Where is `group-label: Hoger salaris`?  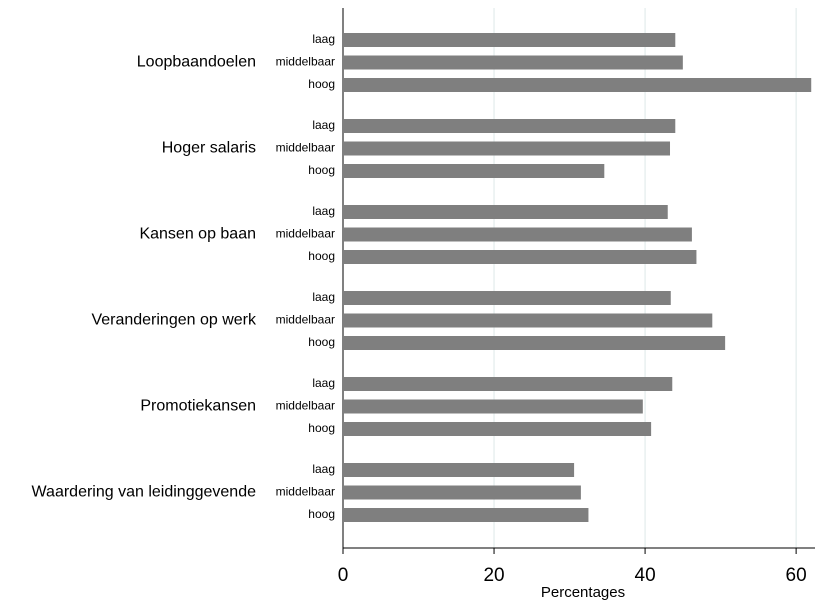 group-label: Hoger salaris is located at coordinates (209, 148).